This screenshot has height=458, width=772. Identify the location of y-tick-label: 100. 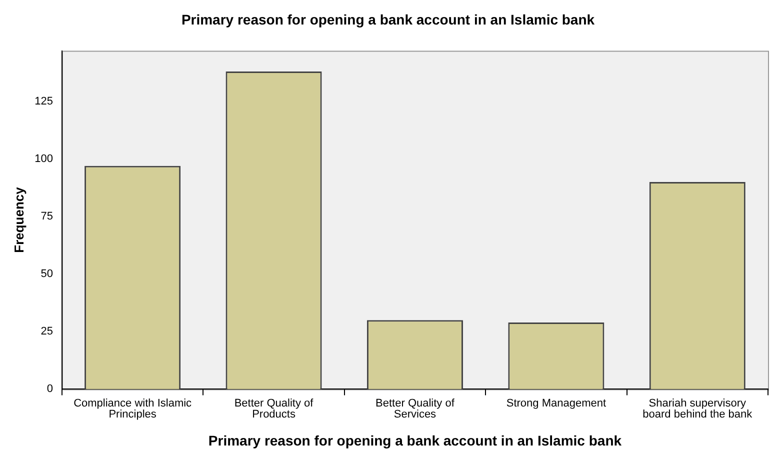
(43, 159).